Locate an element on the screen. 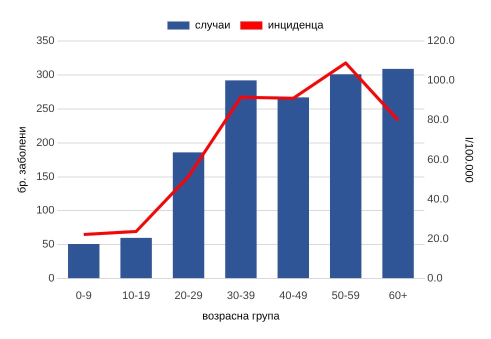  y-tick-label: 350 is located at coordinates (45, 41).